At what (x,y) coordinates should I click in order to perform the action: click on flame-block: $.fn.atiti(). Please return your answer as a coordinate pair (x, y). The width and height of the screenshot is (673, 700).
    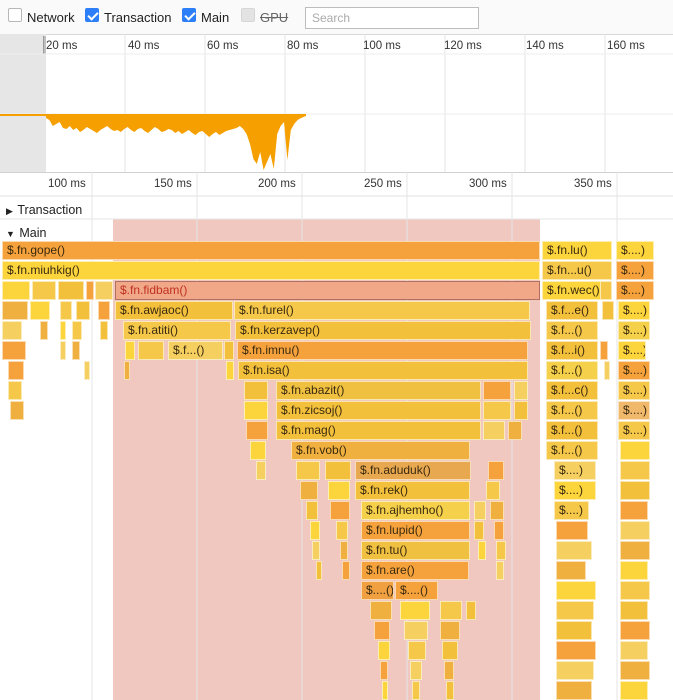
    Looking at the image, I should click on (177, 330).